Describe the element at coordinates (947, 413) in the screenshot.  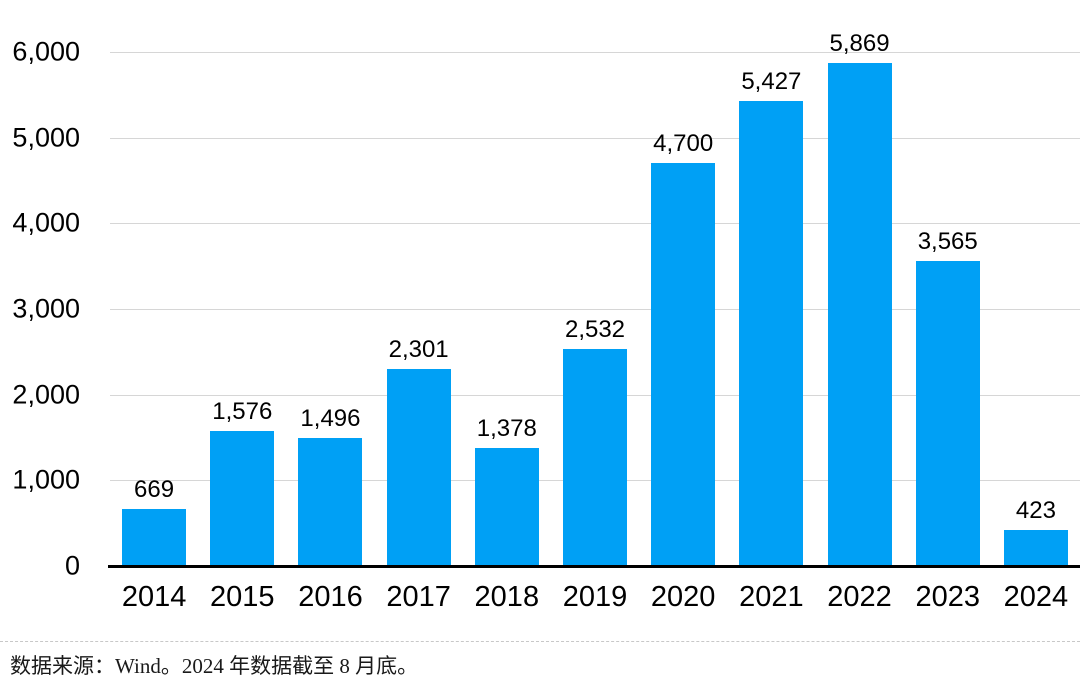
I see `bar-2023` at that location.